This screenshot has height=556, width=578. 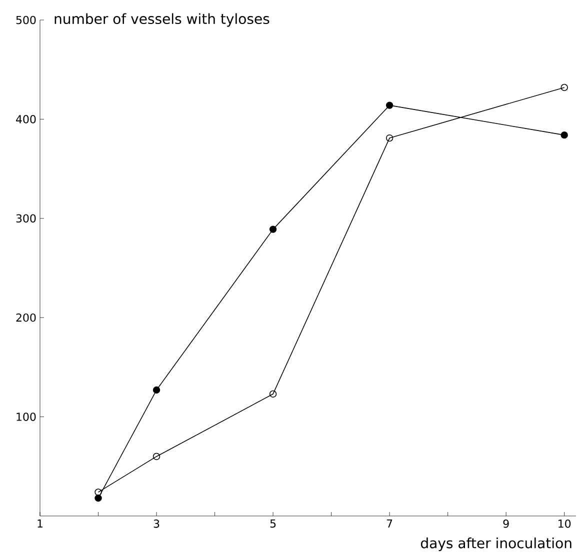 I want to click on y-axis-title: number of vessels with tyloses, so click(x=162, y=20).